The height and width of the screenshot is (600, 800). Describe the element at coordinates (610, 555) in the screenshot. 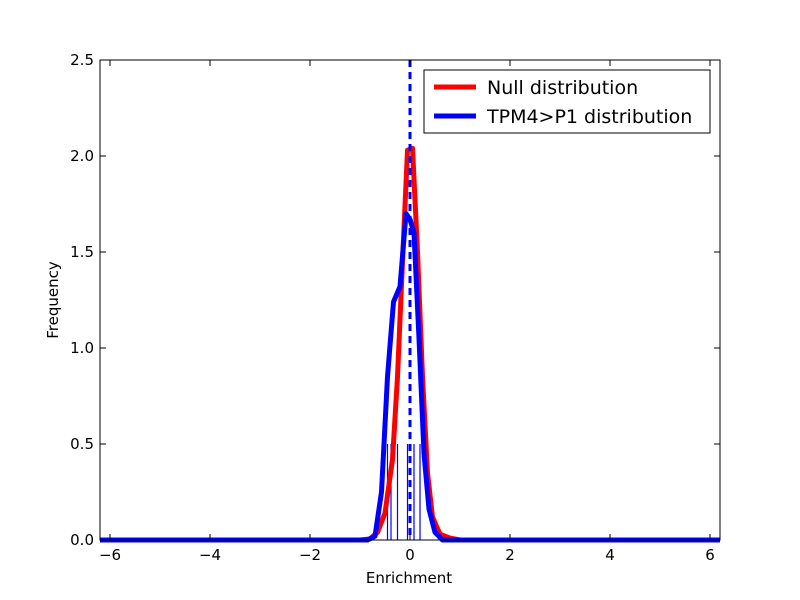

I see `x-tick-label-5: 4` at that location.